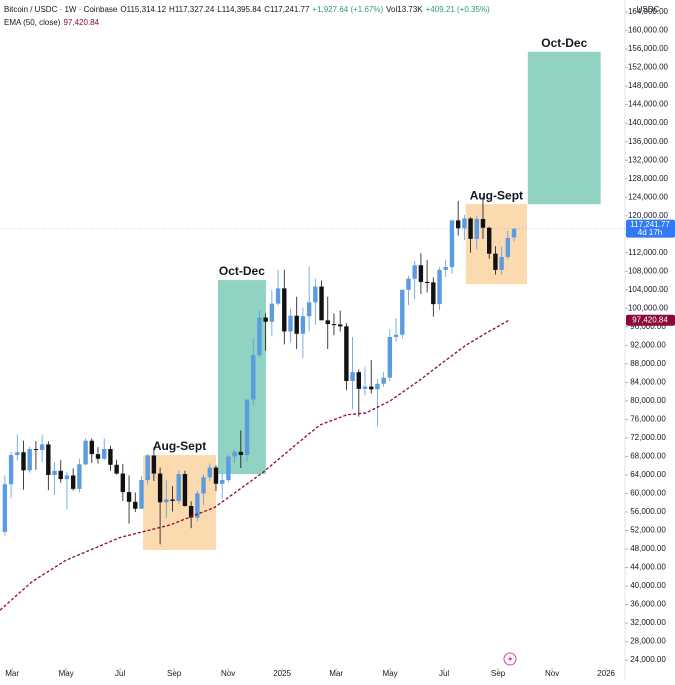  Describe the element at coordinates (648, 493) in the screenshot. I see `y-tick-label: 60,000.00` at that location.